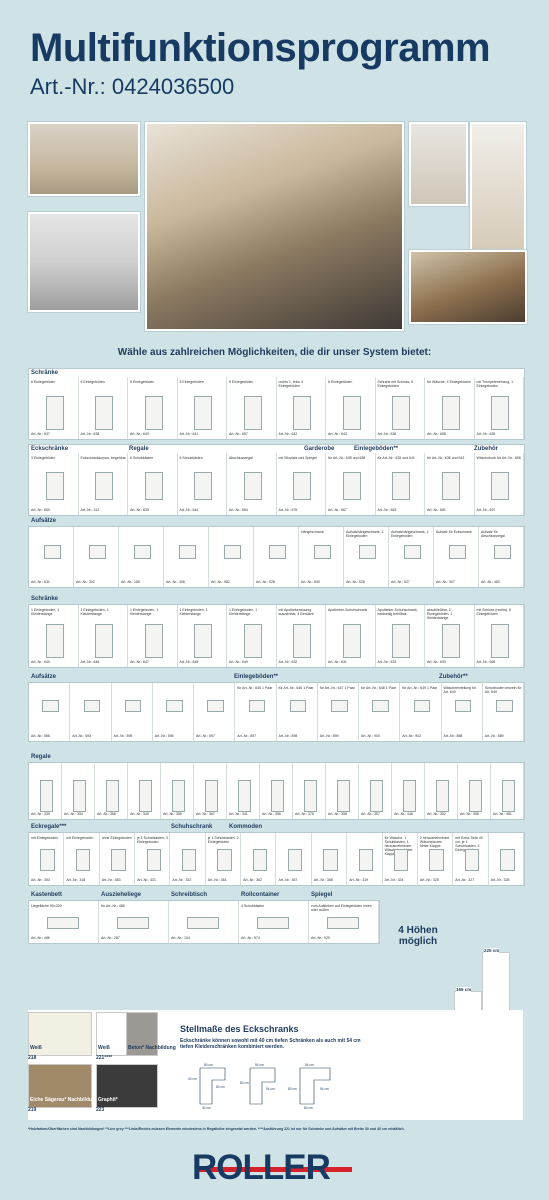 The width and height of the screenshot is (549, 1200). Describe the element at coordinates (78, 791) in the screenshot. I see `product-cell: Art.-Nr.: 354` at that location.